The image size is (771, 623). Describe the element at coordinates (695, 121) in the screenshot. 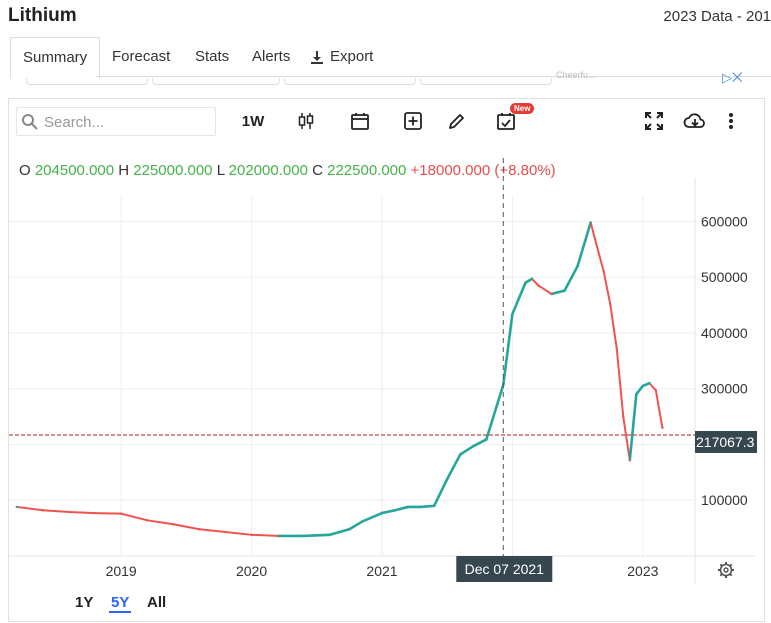

I see `cloud-download-icon` at that location.